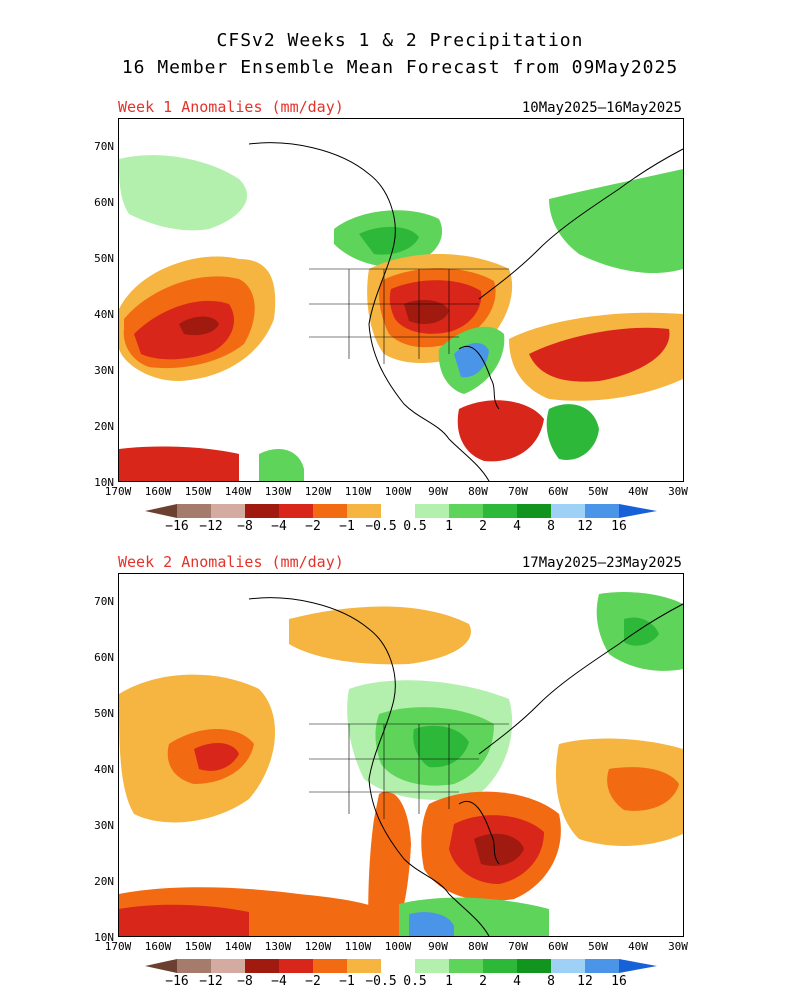 The image size is (800, 1000). Describe the element at coordinates (104, 881) in the screenshot. I see `p2-ylab: 20N` at that location.